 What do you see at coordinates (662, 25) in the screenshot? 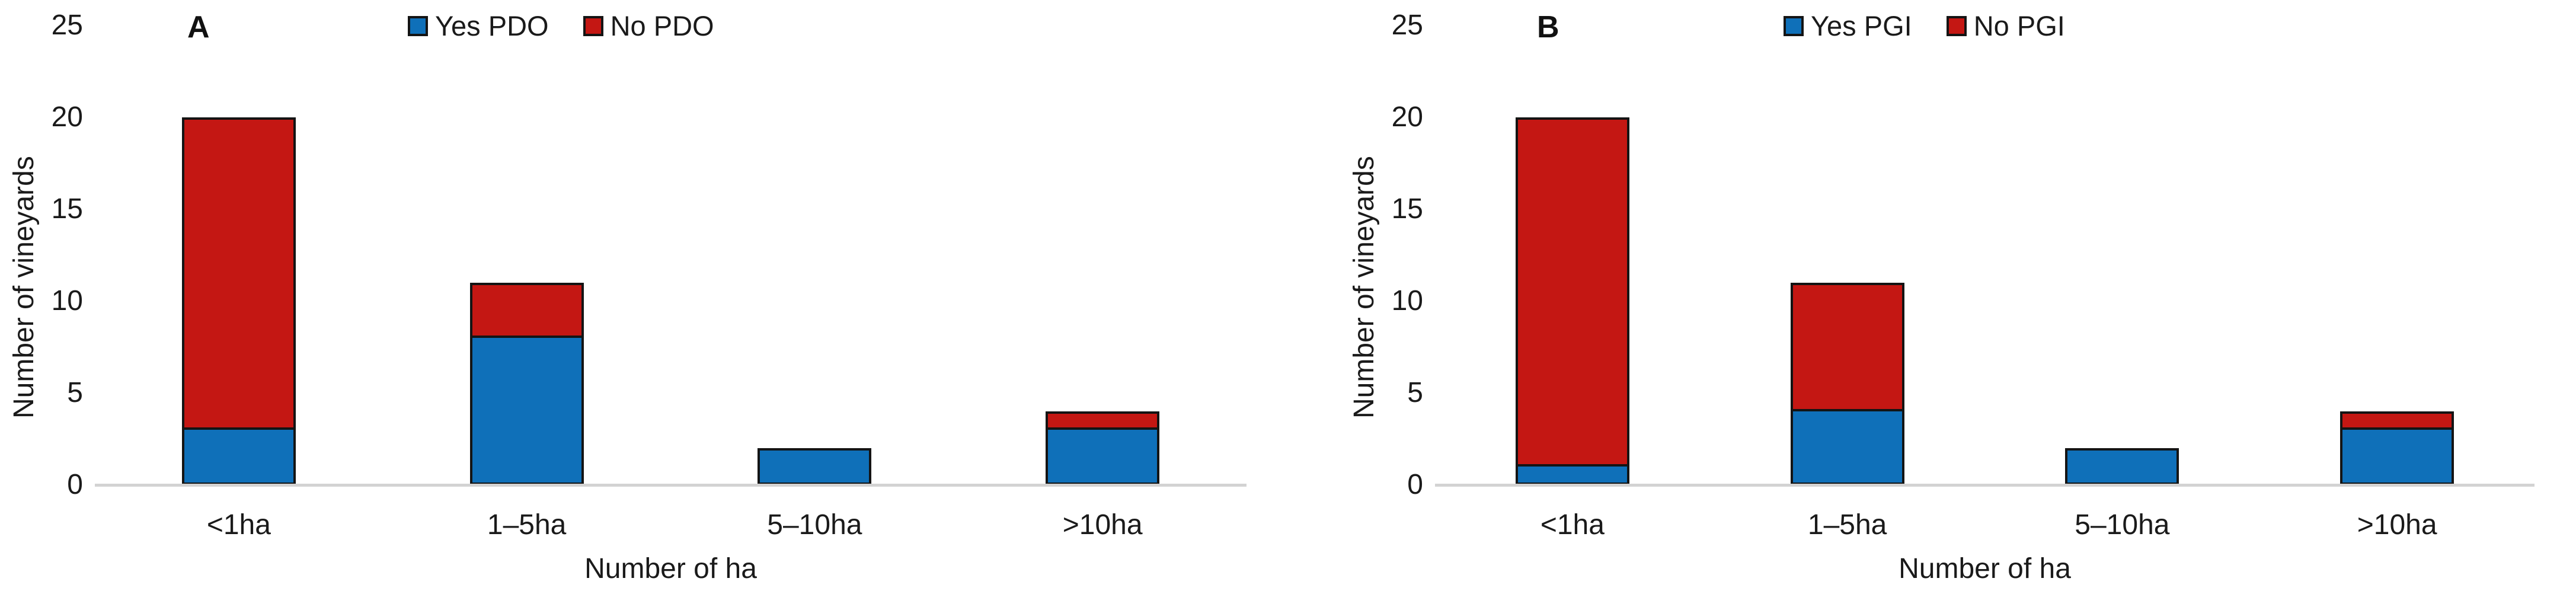
I see `legend-label-no-pdo: No PDO` at bounding box center [662, 25].